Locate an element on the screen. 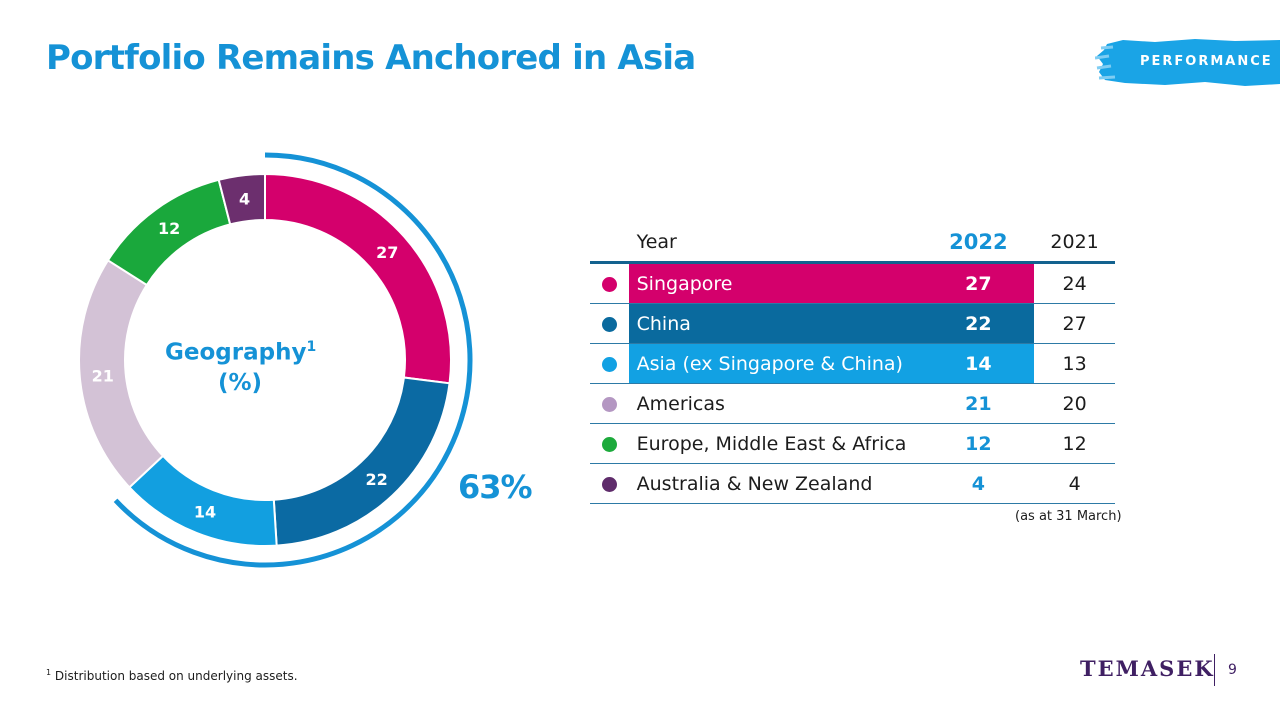 The height and width of the screenshot is (720, 1280). section-tag: PERFORMANCE is located at coordinates (1206, 61).